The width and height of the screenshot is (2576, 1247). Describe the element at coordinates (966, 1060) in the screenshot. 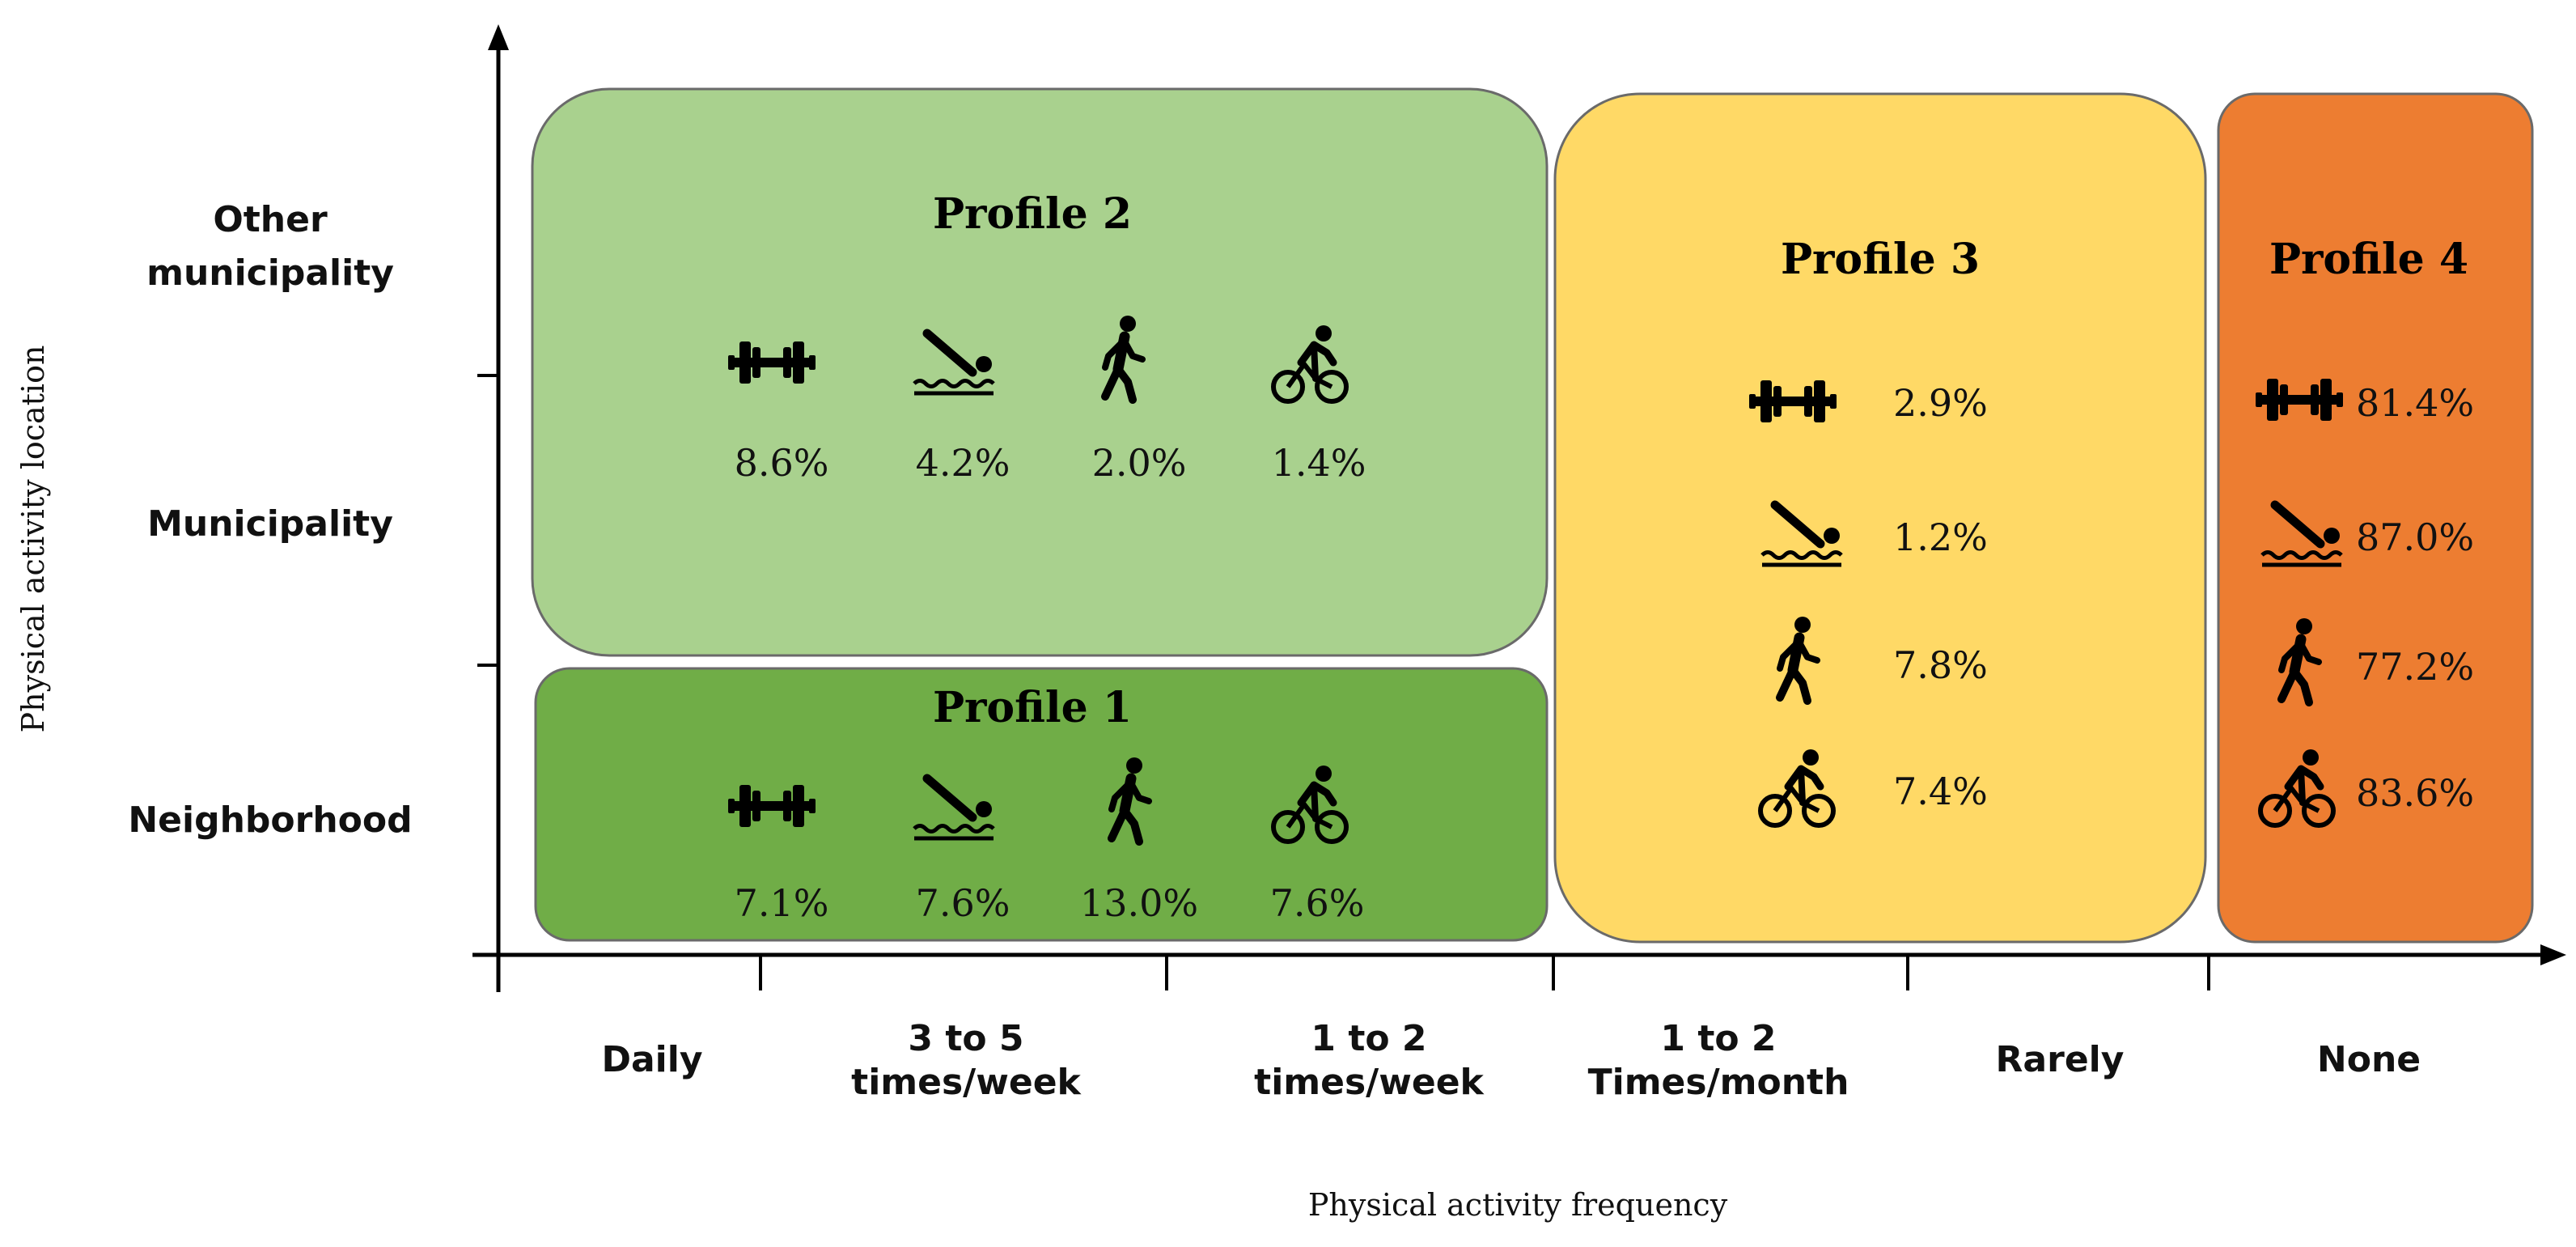

I see `x-tick-label-3-to-5-times-week: 3 to 5 times/week` at that location.